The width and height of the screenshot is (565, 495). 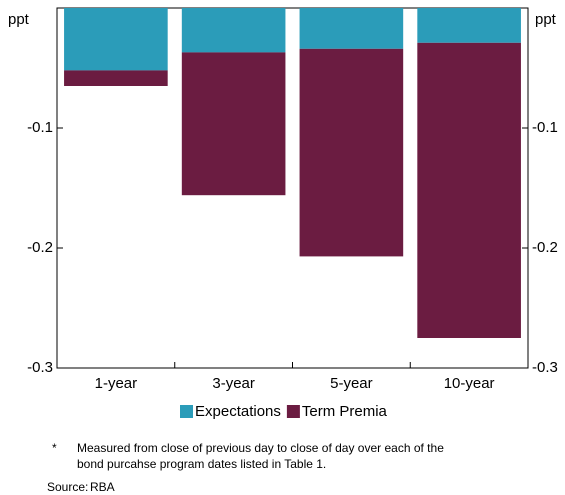 I want to click on legend-label: Expectations, so click(x=238, y=411).